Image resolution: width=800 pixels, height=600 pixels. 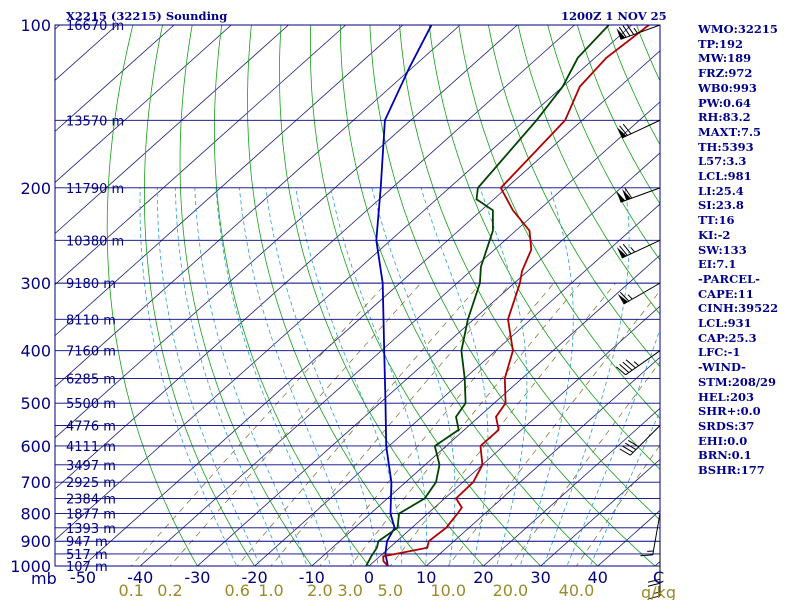 What do you see at coordinates (91, 447) in the screenshot?
I see `height-label: 4111 m` at bounding box center [91, 447].